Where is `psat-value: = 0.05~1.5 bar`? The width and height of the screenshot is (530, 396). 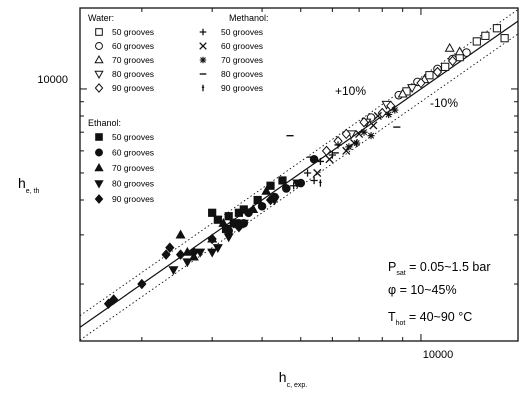 psat-value: = 0.05~1.5 bar is located at coordinates (448, 267).